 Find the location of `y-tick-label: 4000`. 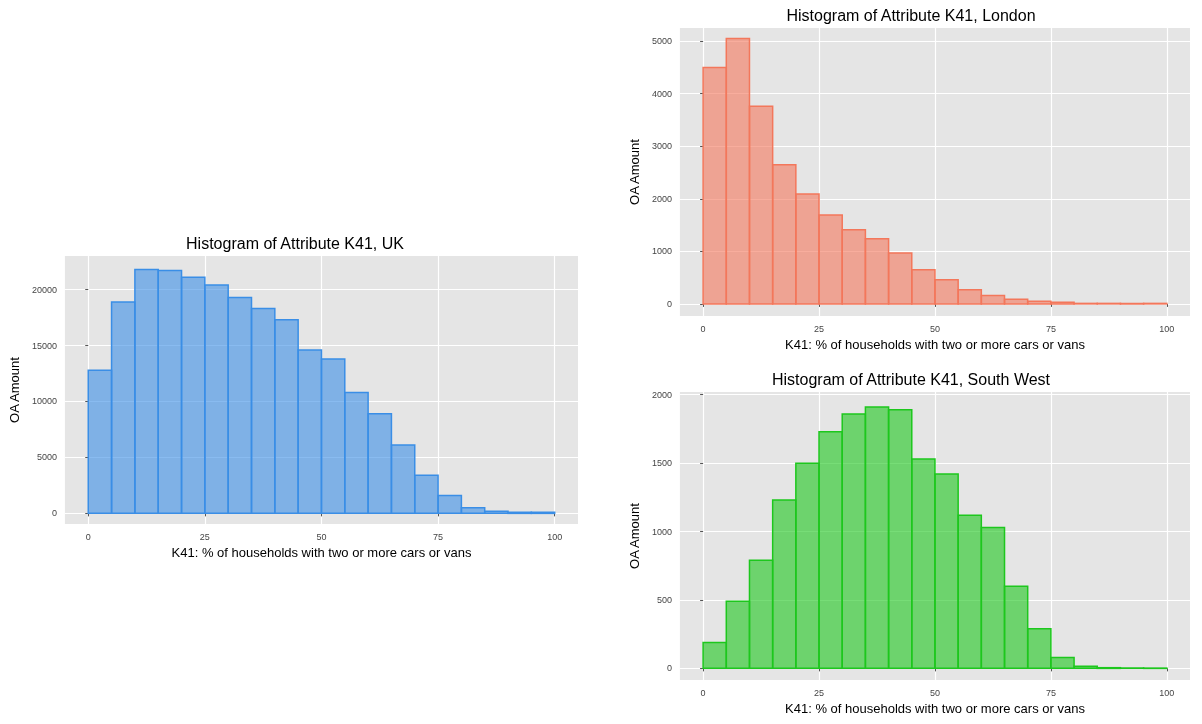

y-tick-label: 4000 is located at coordinates (661, 93).